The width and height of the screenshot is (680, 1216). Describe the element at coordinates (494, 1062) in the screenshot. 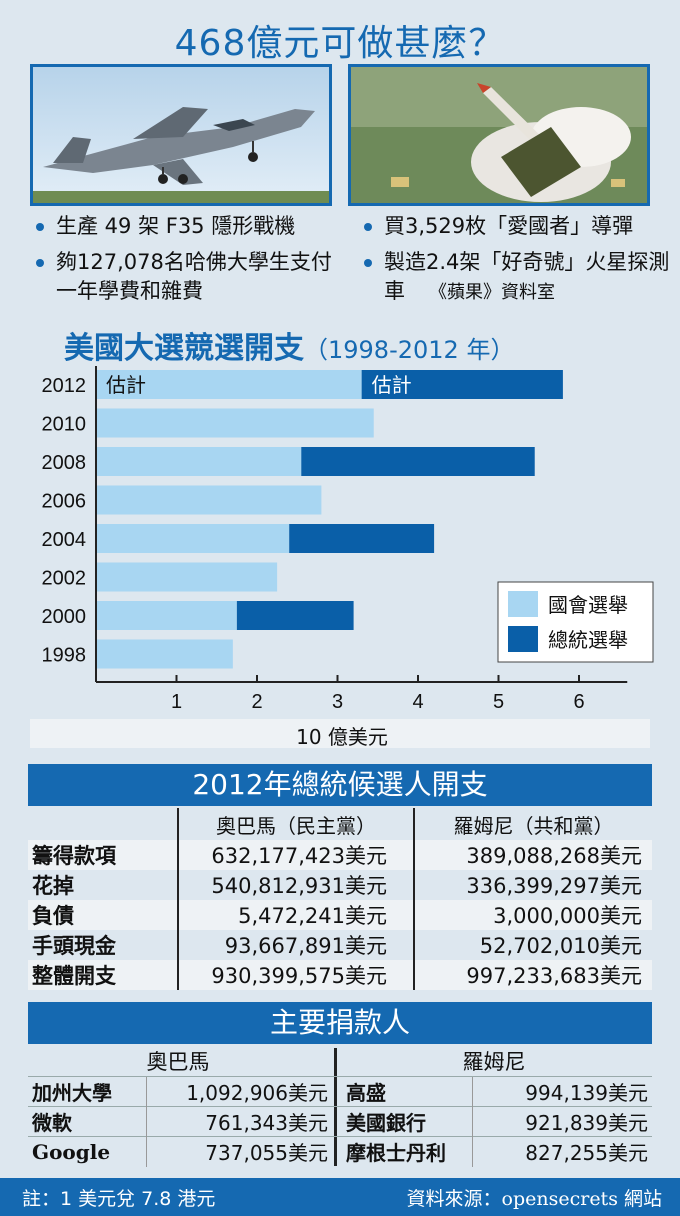

I see `candidate-name: 羅姆尼` at that location.